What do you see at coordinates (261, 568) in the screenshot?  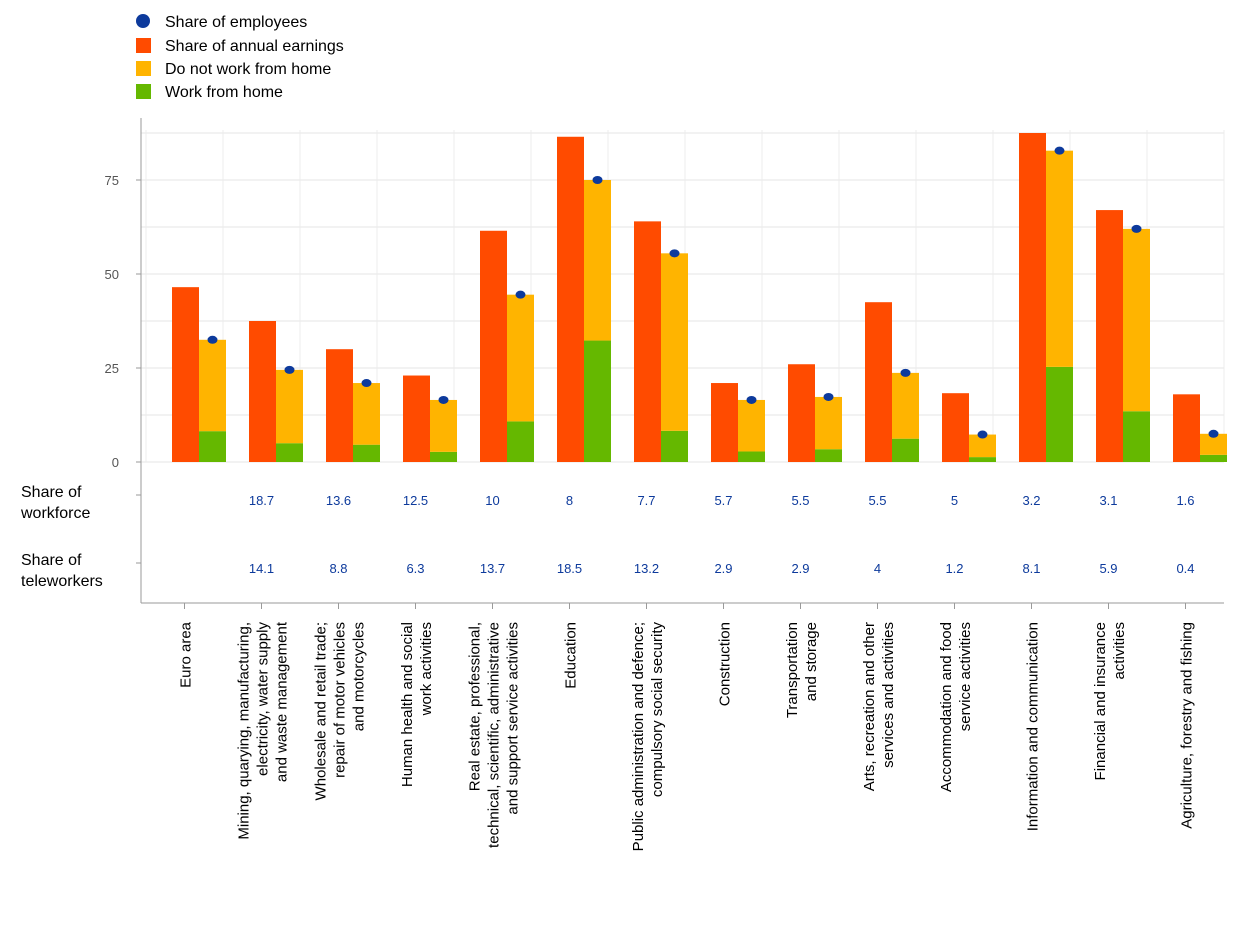 I see `table-cell: 14.1` at bounding box center [261, 568].